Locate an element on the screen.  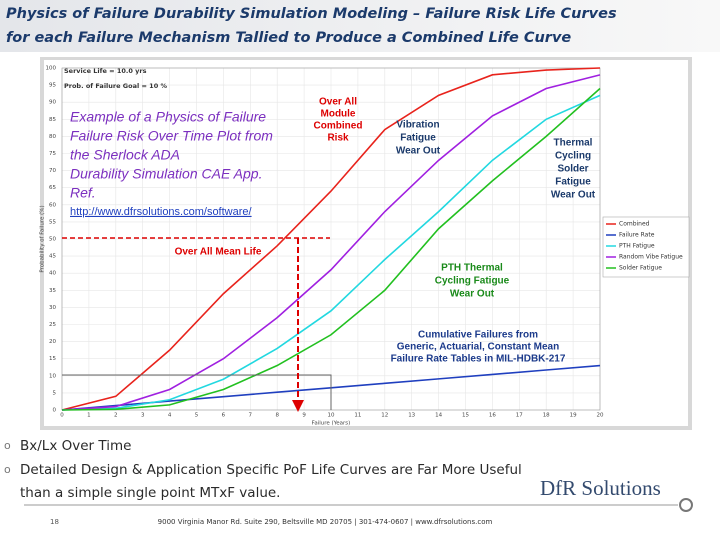
annotation: Risk is located at coordinates (338, 138).